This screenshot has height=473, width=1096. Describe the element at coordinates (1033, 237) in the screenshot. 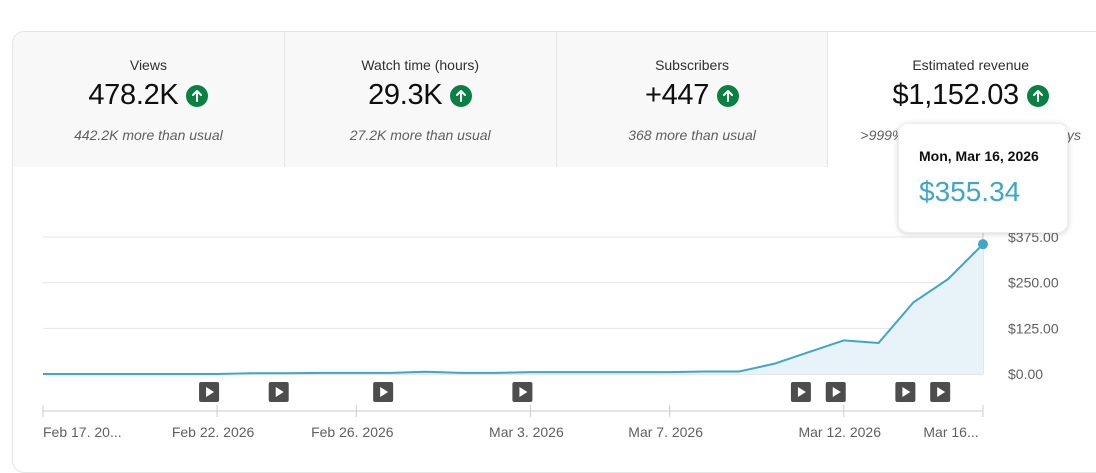

I see `y-tick-label: $375.00` at that location.